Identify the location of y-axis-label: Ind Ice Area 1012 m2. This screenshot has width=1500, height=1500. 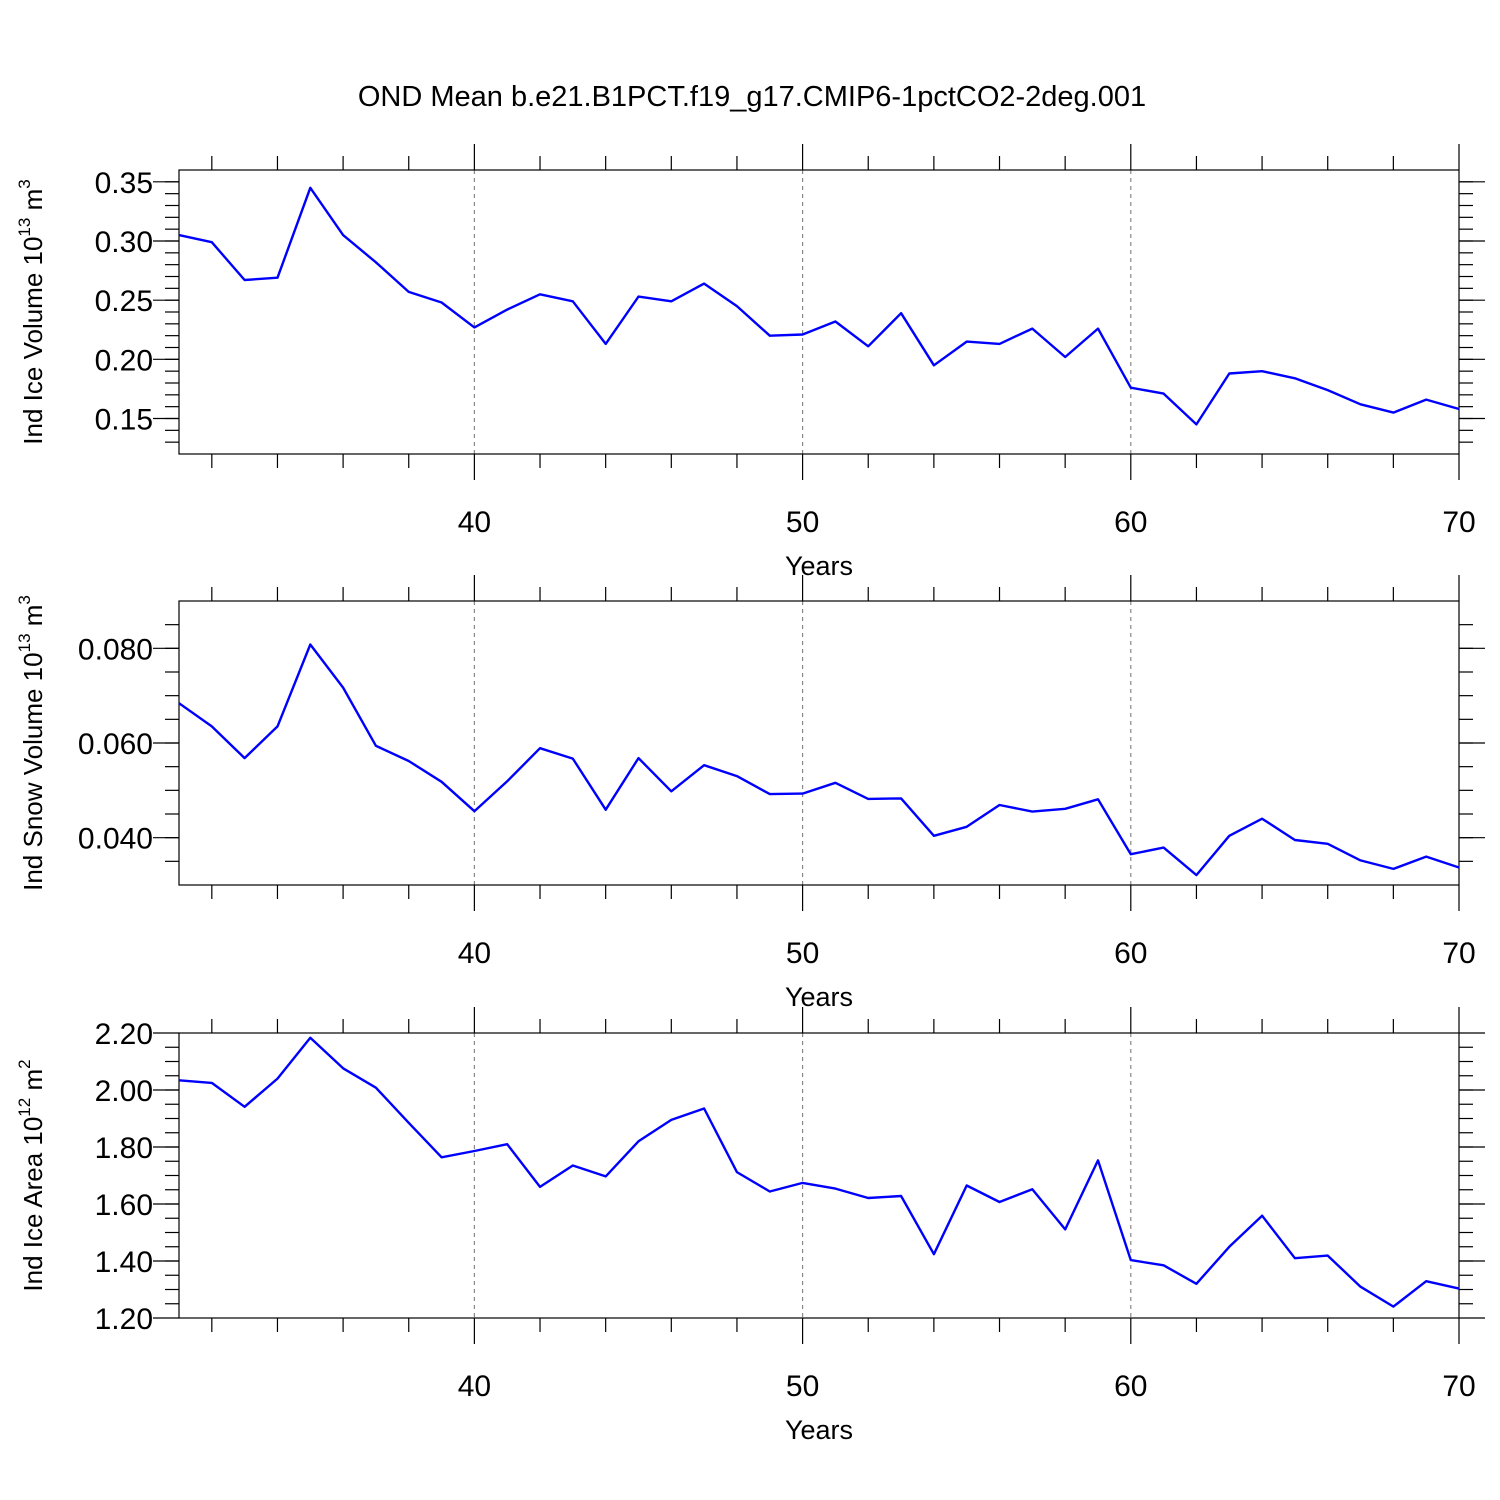
(31, 1175).